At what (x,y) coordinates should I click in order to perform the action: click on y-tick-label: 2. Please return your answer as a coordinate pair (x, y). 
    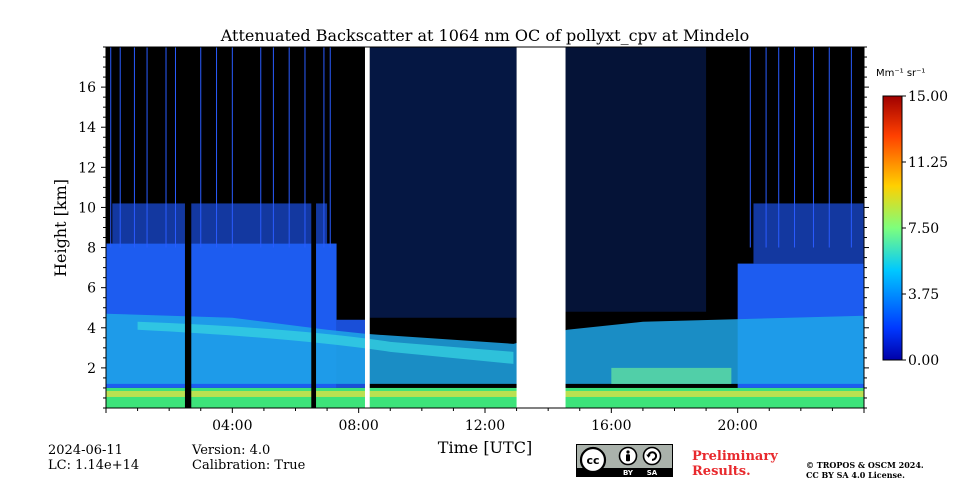
    Looking at the image, I should click on (91, 369).